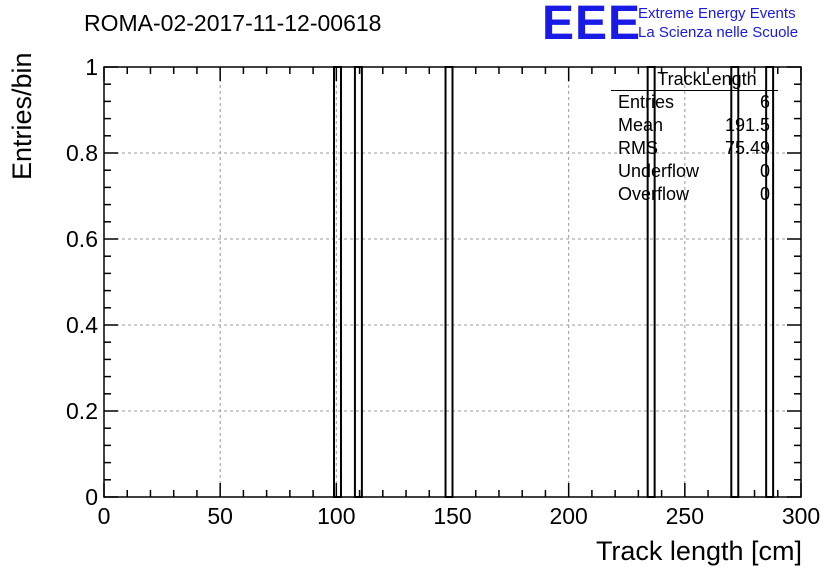  What do you see at coordinates (699, 551) in the screenshot?
I see `x-axis-label: Track length [cm]` at bounding box center [699, 551].